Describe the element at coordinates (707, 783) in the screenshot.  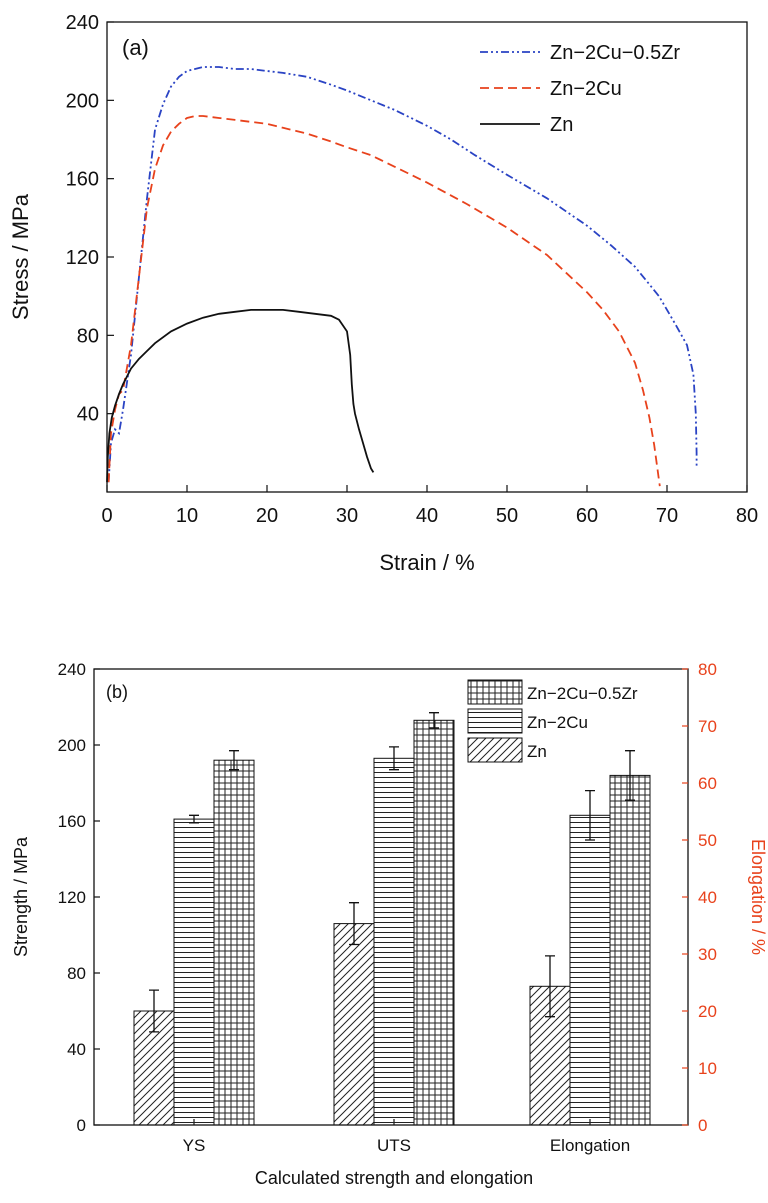
I see `panel-b-y2tick-label: 60` at that location.